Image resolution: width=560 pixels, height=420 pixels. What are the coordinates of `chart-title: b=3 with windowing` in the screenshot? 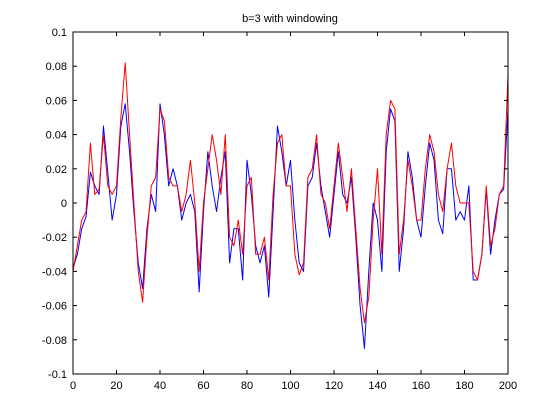 It's located at (290, 19).